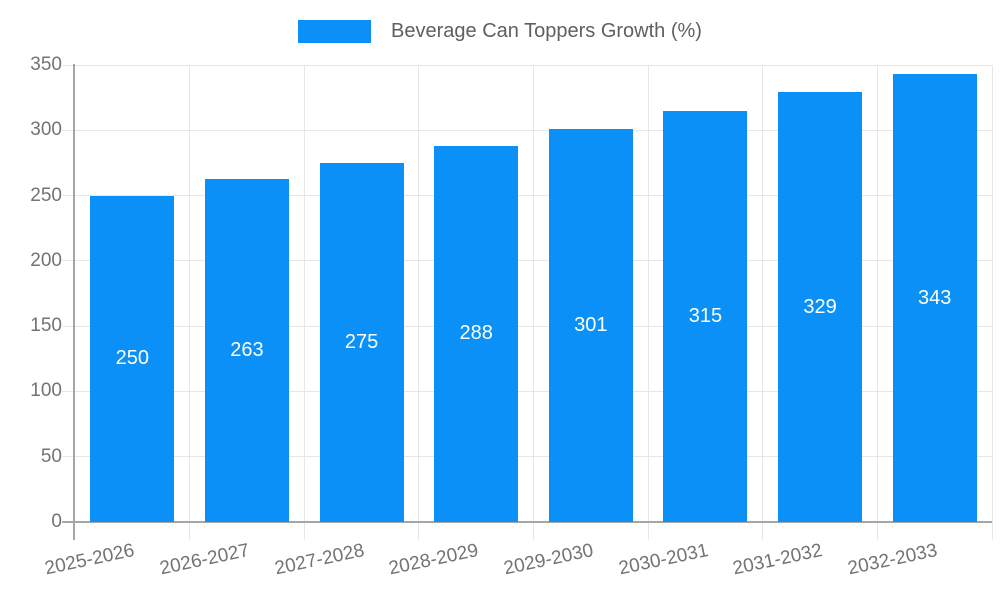  What do you see at coordinates (778, 560) in the screenshot?
I see `x-axis-tick-label: 2031-2032` at bounding box center [778, 560].